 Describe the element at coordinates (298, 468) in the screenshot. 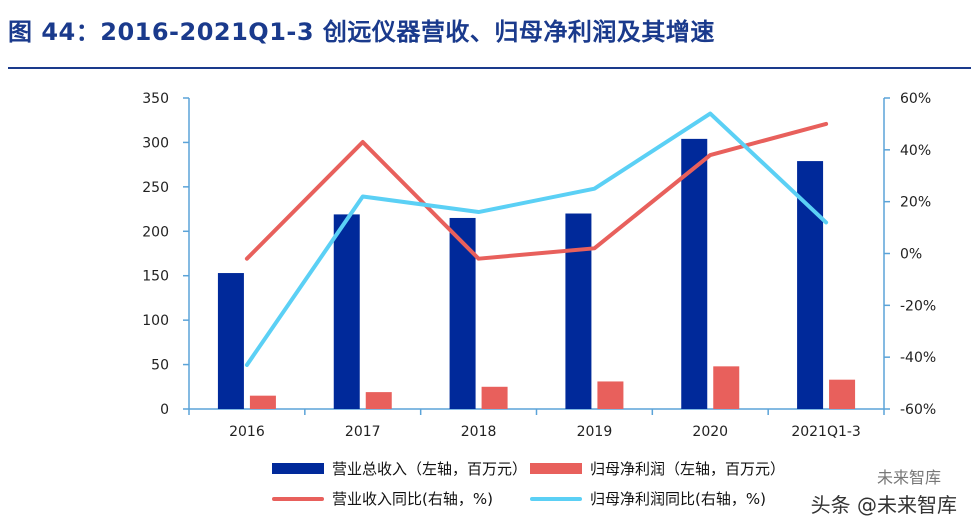

I see `legend-swatch-revenue` at that location.